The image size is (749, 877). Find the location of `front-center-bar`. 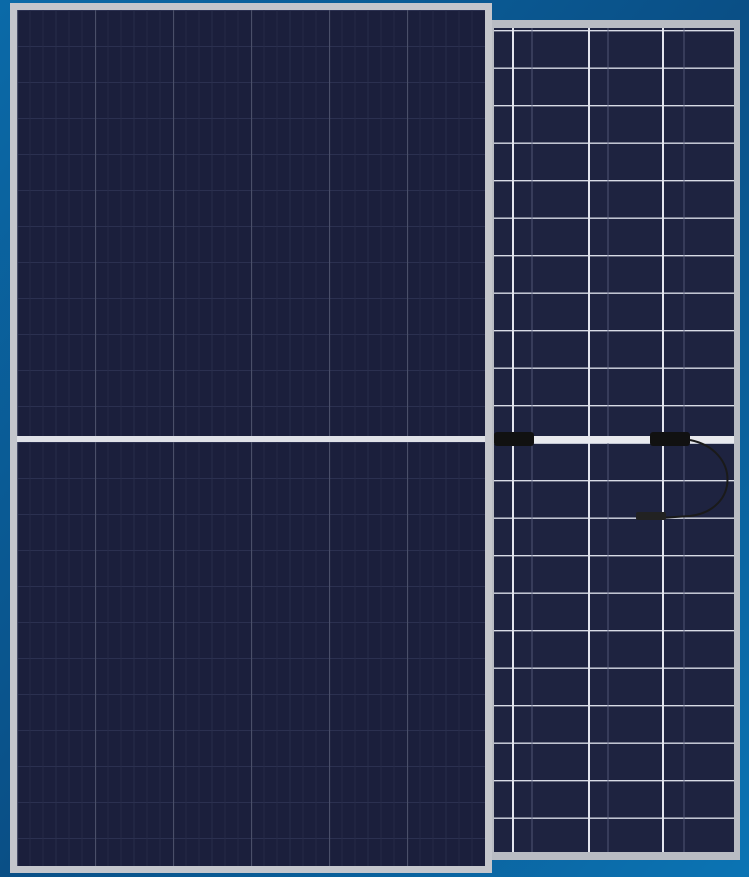

front-center-bar is located at coordinates (251, 439).